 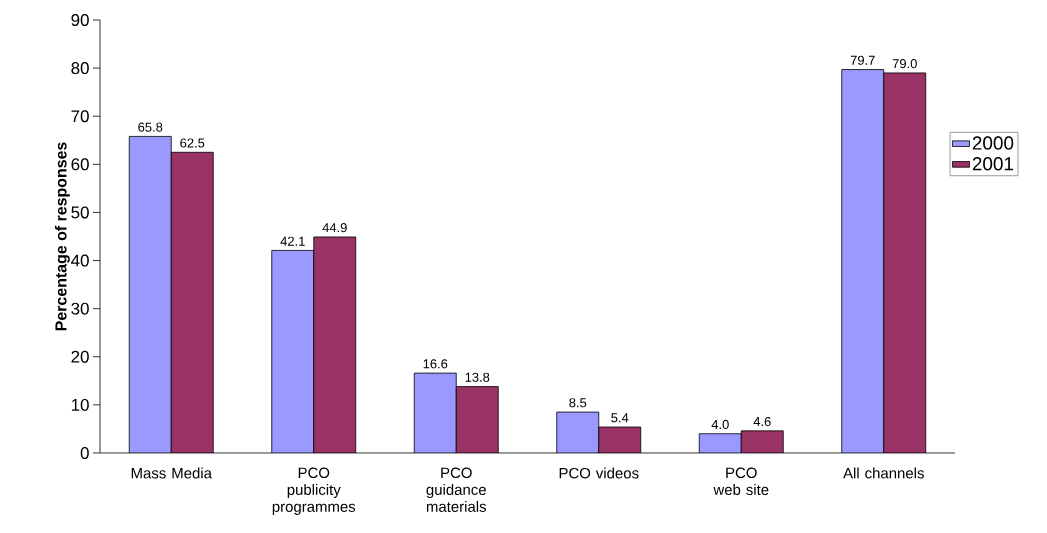 I want to click on x-tick-label: PCO videos, so click(x=599, y=473).